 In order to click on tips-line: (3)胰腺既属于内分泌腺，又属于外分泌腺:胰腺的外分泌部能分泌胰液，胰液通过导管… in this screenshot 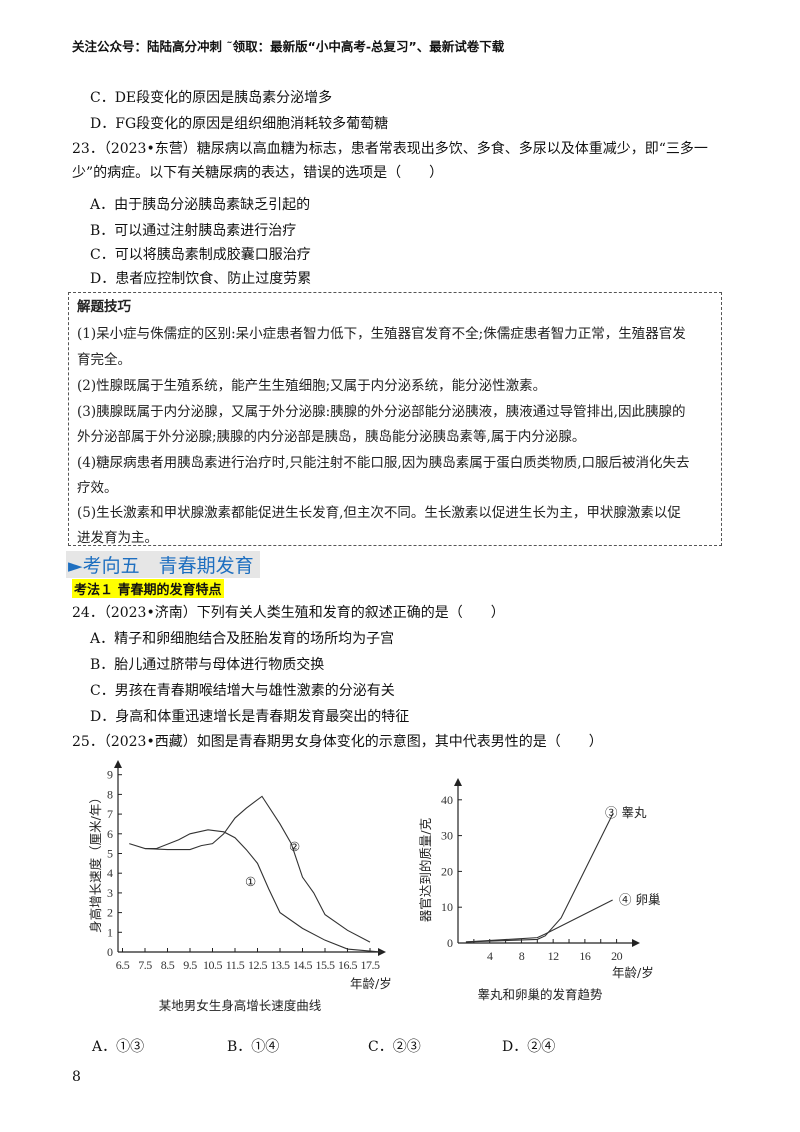, I will do `click(381, 412)`.